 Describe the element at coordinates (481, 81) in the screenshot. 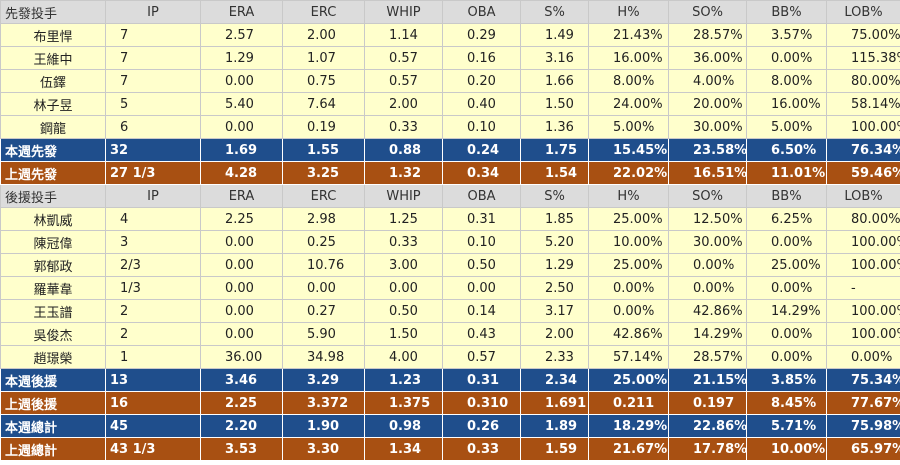

I see `cell-oba: 0.20` at that location.